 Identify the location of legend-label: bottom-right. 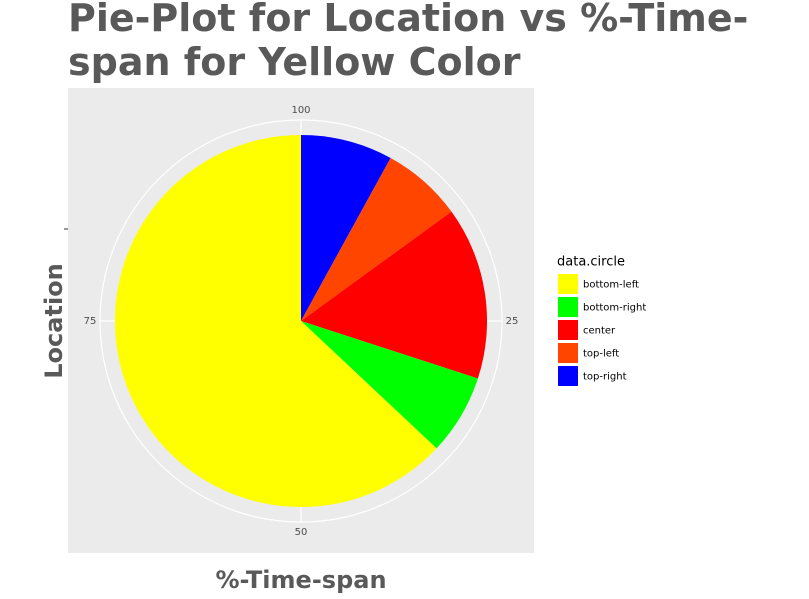
(614, 308).